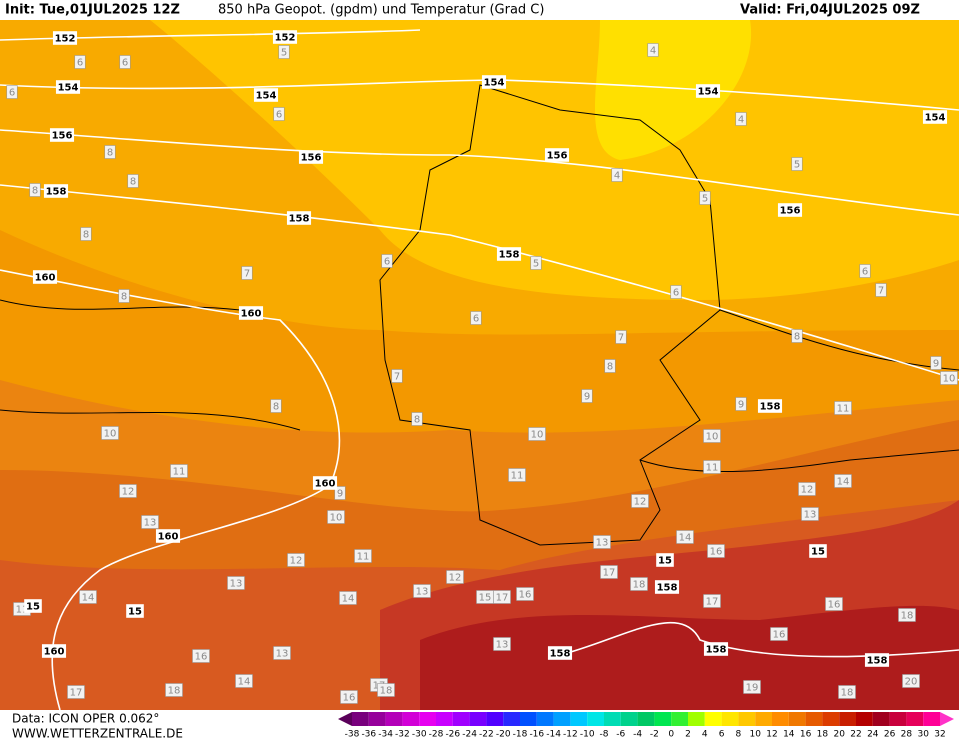  I want to click on temperature-label: 16, so click(525, 595).